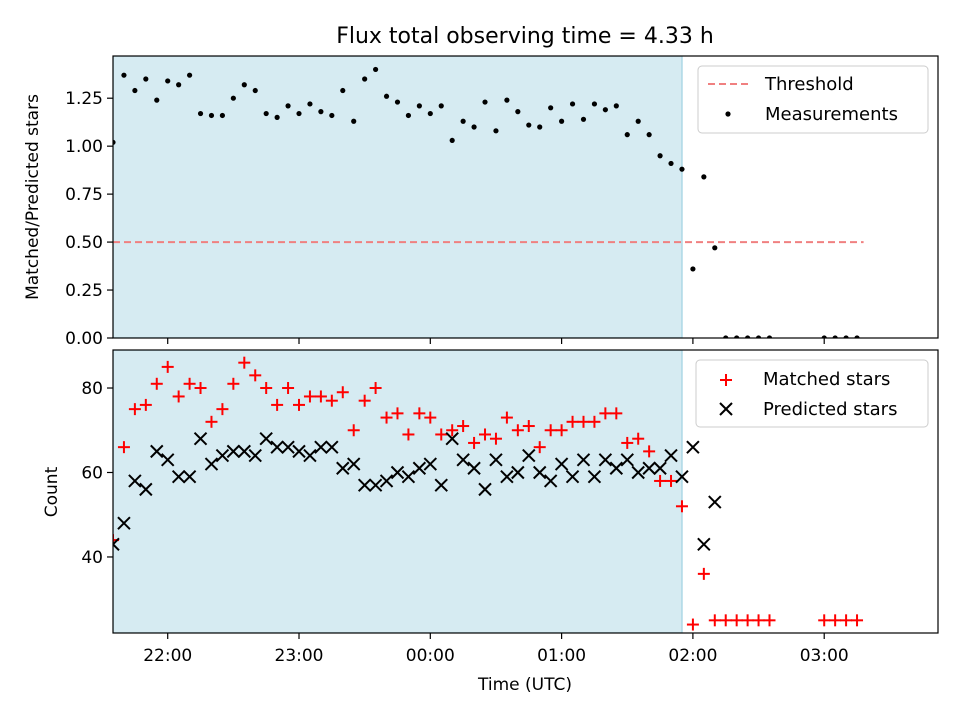  I want to click on y-tick-label: 0.50, so click(84, 243).